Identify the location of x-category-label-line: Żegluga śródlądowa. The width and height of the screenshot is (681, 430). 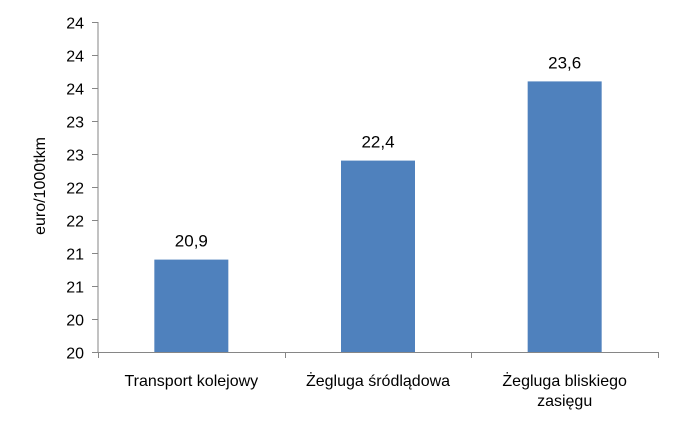
(378, 380).